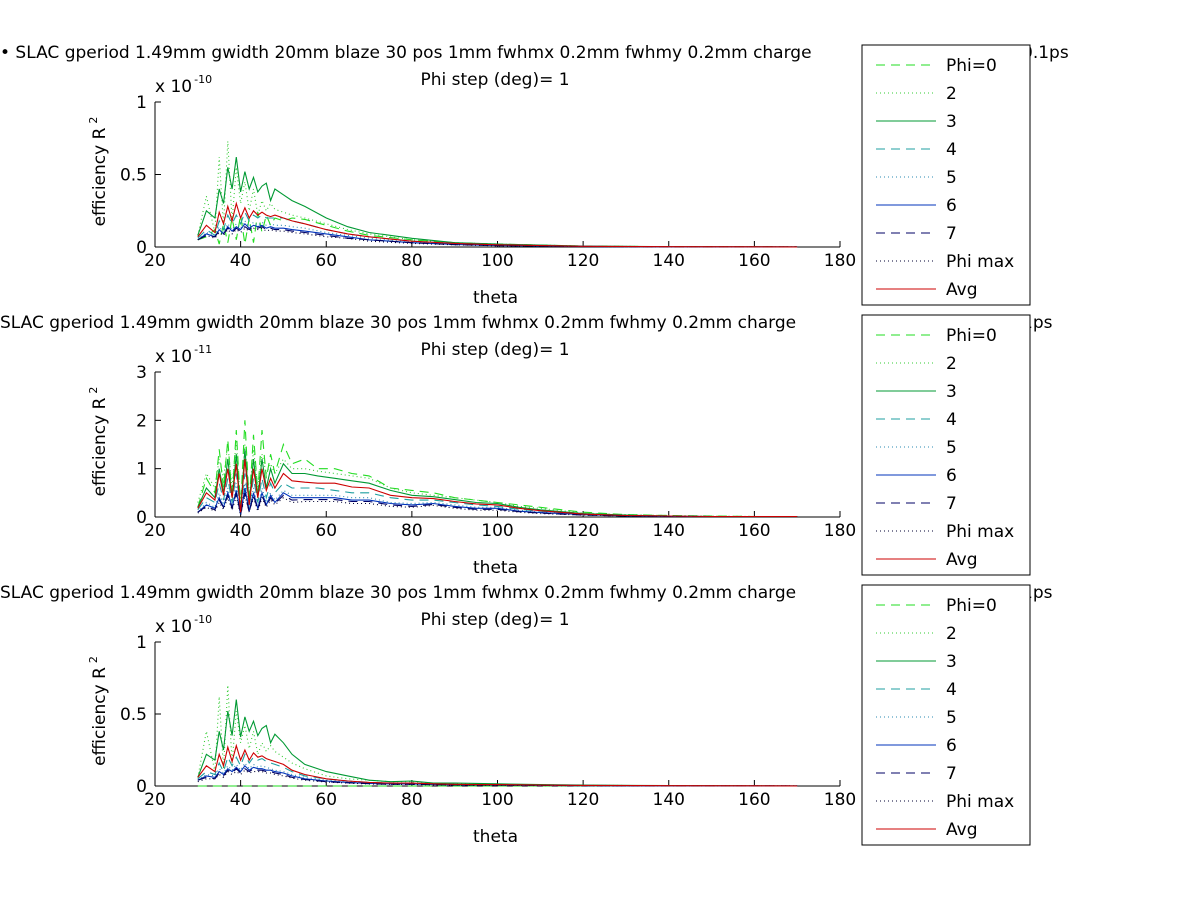  I want to click on chart-subtitle: Phi step (deg)= 1, so click(494, 350).